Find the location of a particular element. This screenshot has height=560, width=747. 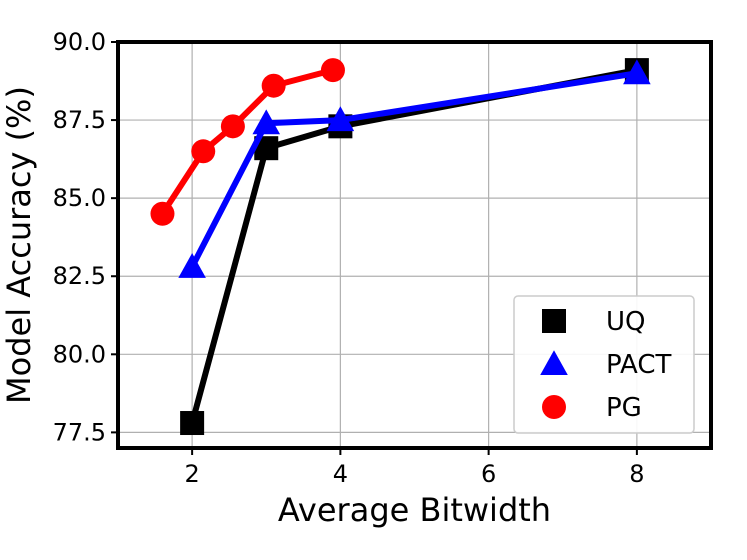

legend-marker-pact is located at coordinates (554, 363).